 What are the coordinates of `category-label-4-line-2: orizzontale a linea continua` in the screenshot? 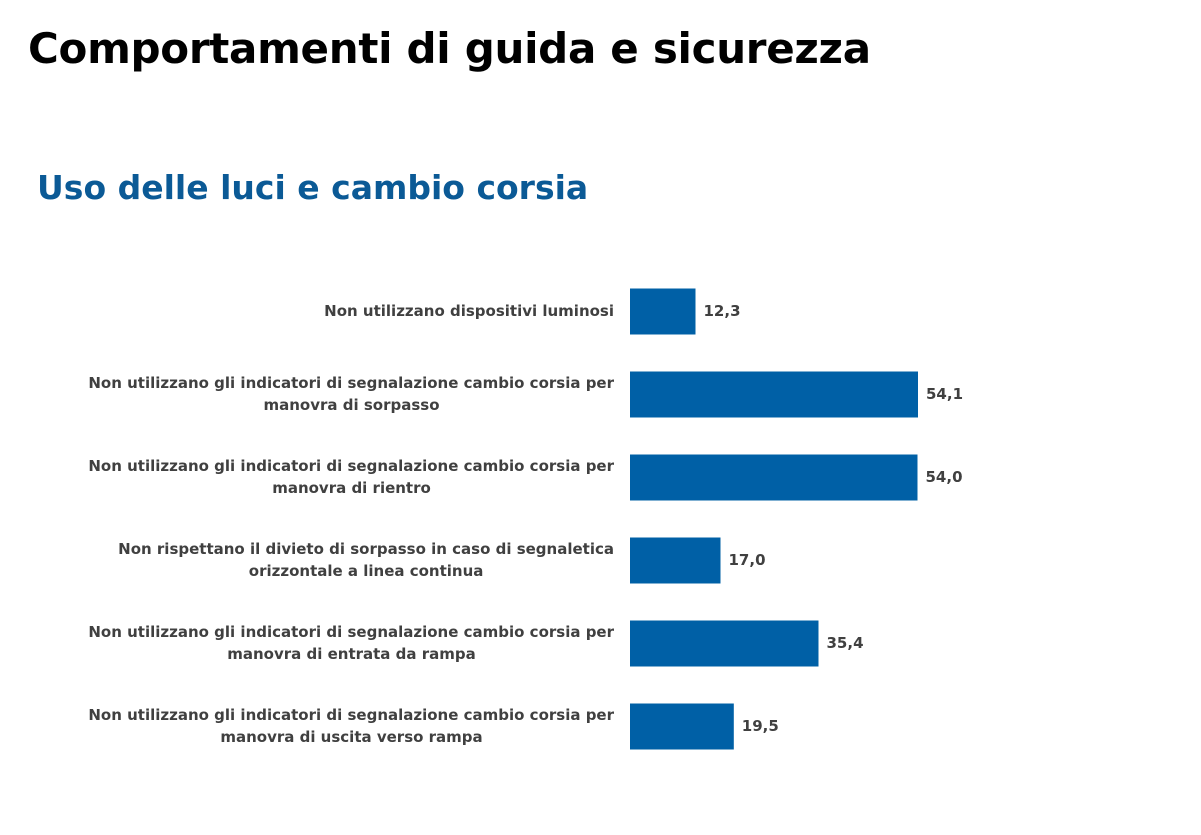 It's located at (366, 571).